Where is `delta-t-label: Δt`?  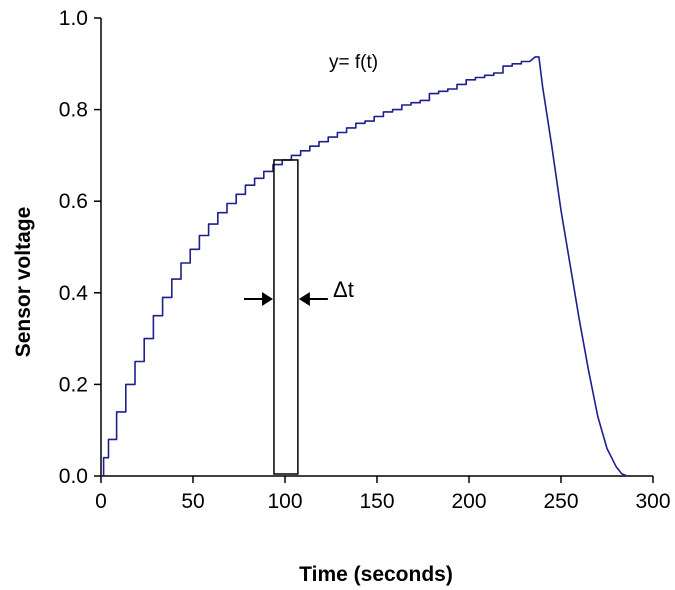
delta-t-label: Δt is located at coordinates (343, 289).